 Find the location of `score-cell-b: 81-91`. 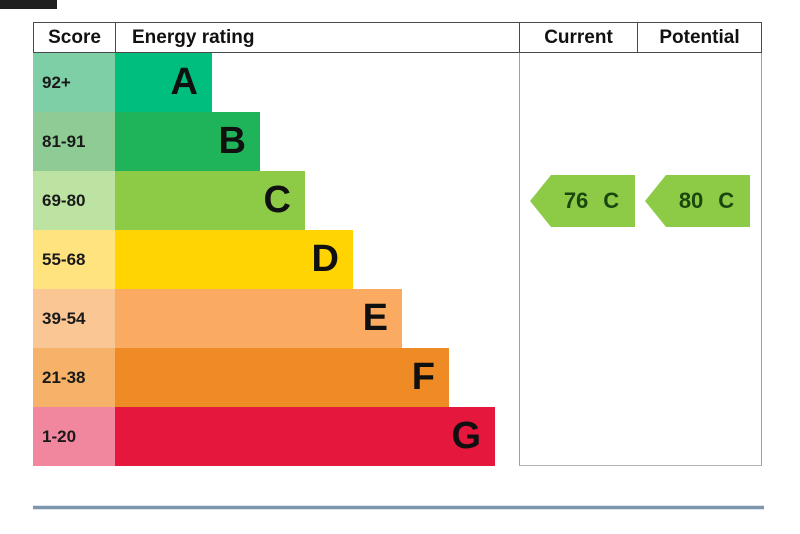

score-cell-b: 81-91 is located at coordinates (74, 141).